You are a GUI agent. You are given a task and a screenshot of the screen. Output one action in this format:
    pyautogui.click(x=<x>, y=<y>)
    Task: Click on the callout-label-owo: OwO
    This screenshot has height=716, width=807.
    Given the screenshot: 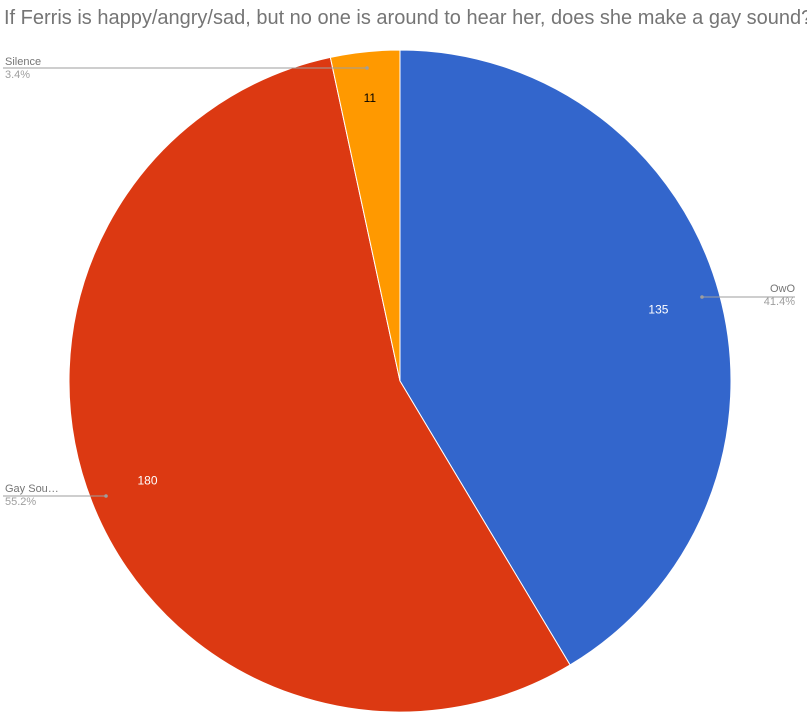 What is the action you would take?
    pyautogui.click(x=783, y=289)
    